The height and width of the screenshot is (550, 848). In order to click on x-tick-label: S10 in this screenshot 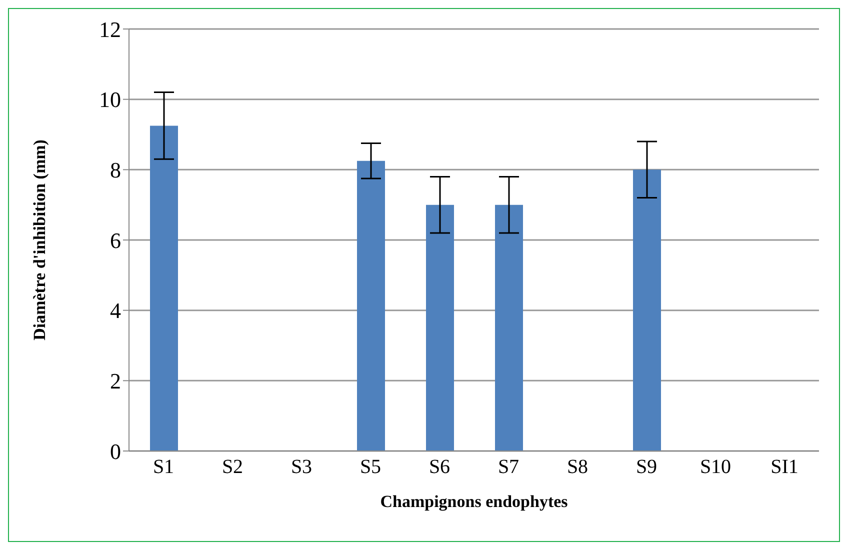, I will do `click(716, 467)`.